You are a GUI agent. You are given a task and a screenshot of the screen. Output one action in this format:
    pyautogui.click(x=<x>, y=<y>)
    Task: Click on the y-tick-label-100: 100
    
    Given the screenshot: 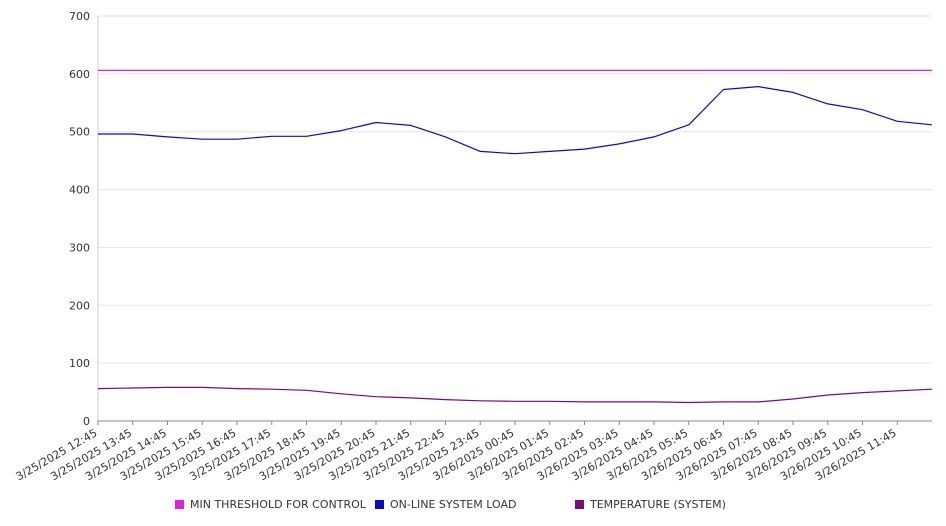 What is the action you would take?
    pyautogui.click(x=79, y=363)
    